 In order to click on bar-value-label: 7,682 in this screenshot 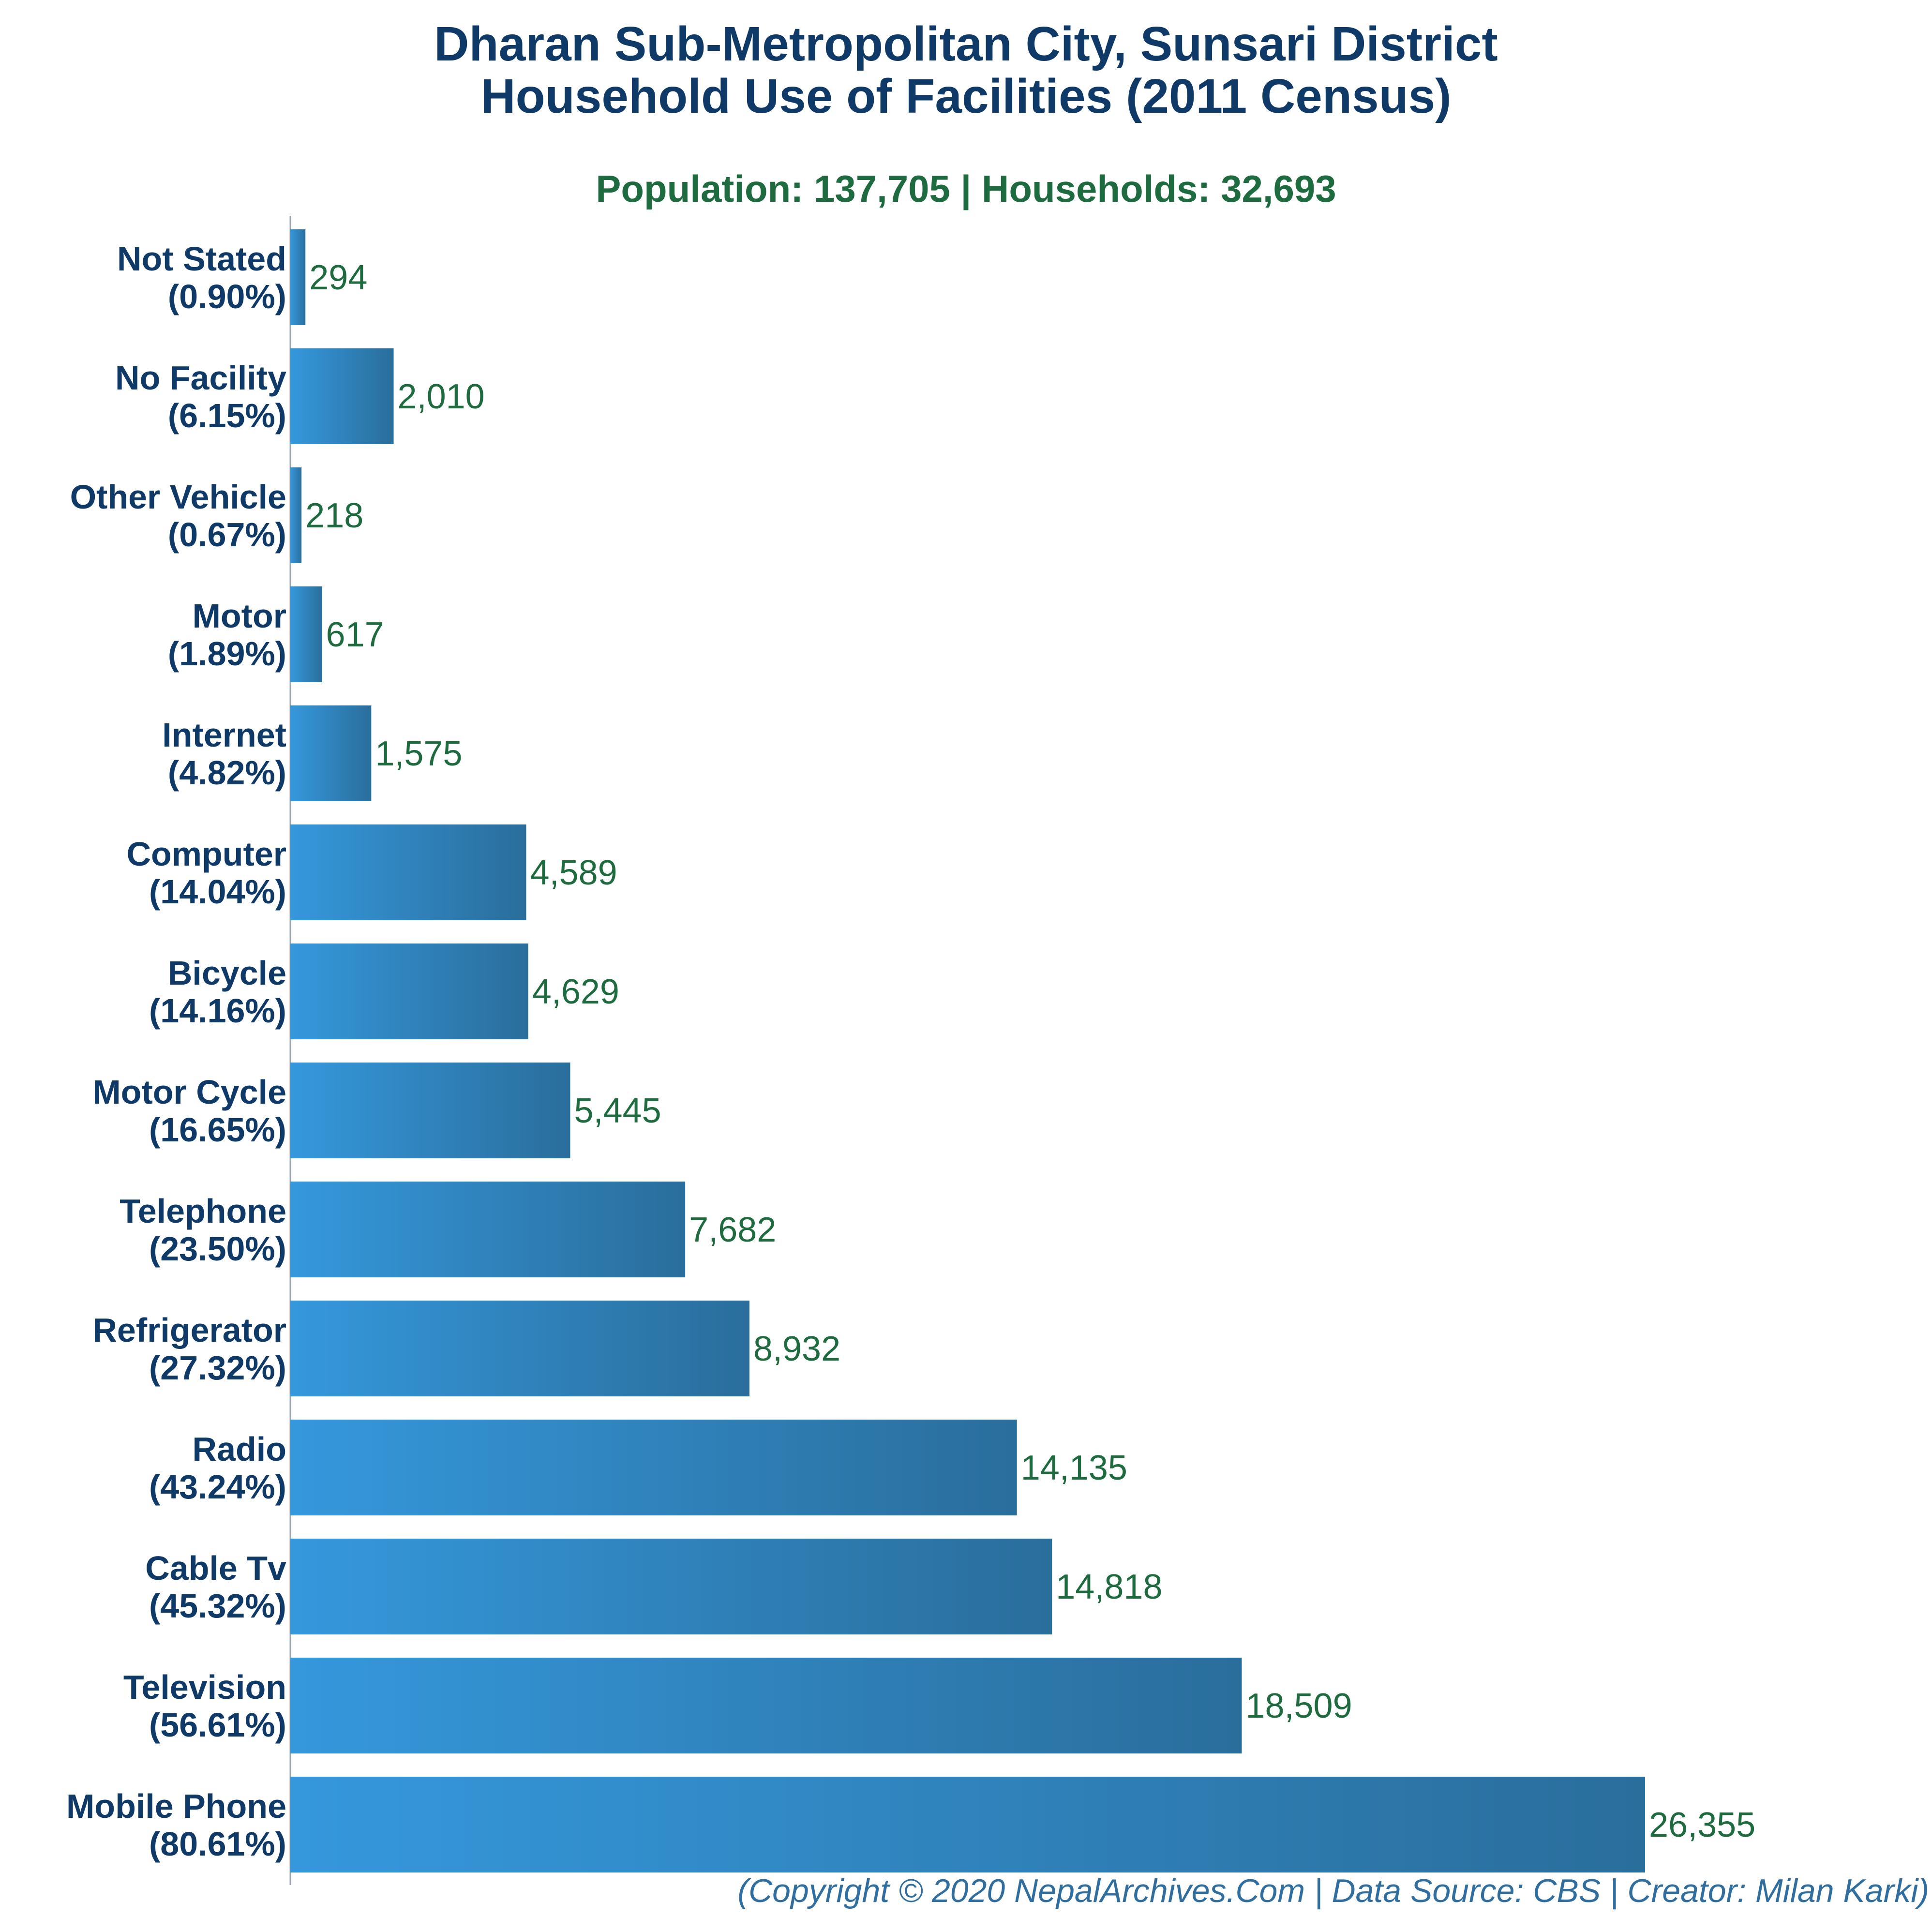, I will do `click(732, 1230)`.